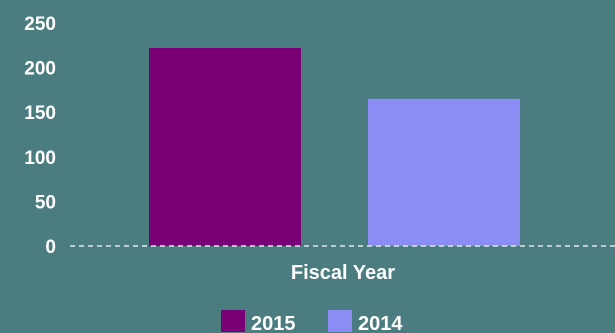 The width and height of the screenshot is (615, 333). What do you see at coordinates (444, 172) in the screenshot?
I see `bar-2014` at bounding box center [444, 172].